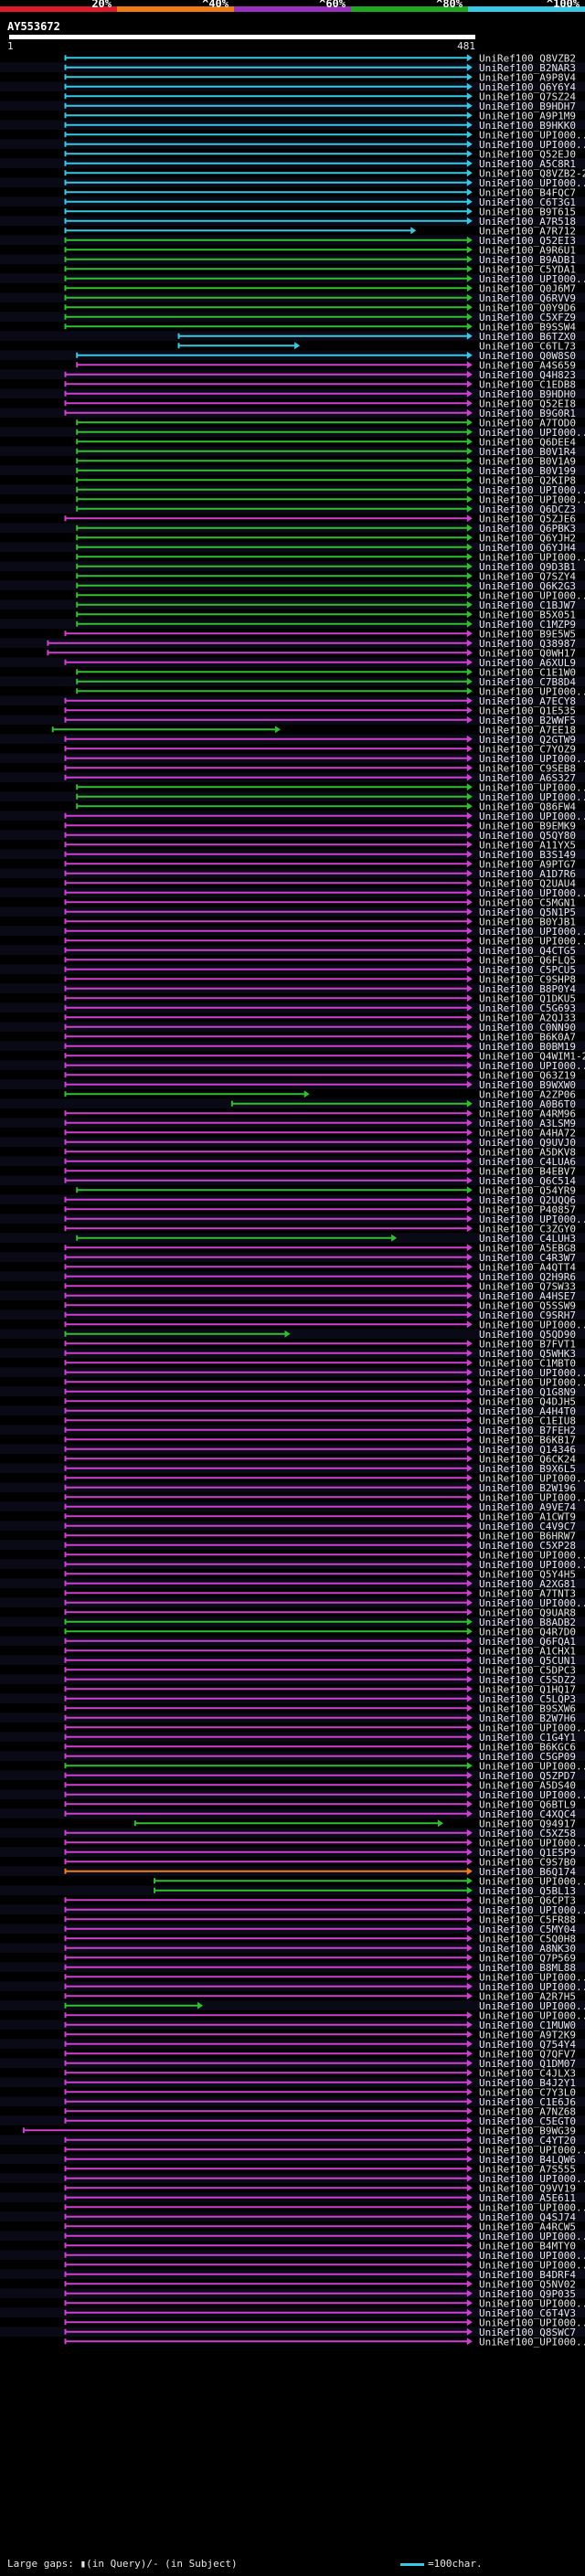  Describe the element at coordinates (293, 6) in the screenshot. I see `identity-legend-bar: 20% ^40% ^60% ^80% ^100%` at that location.